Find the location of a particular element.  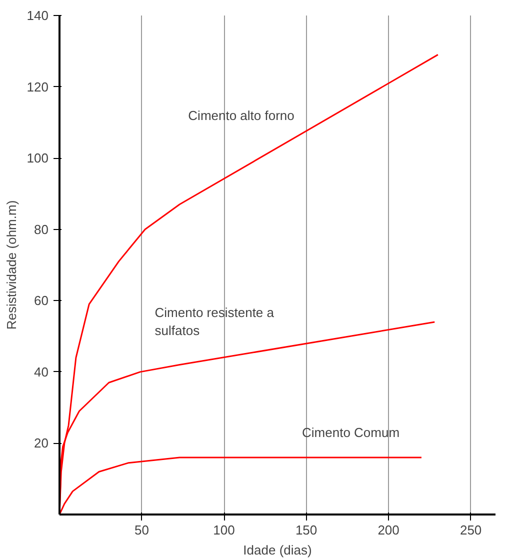

y-axis-title: Resistividade (ohm.m) is located at coordinates (11, 265).